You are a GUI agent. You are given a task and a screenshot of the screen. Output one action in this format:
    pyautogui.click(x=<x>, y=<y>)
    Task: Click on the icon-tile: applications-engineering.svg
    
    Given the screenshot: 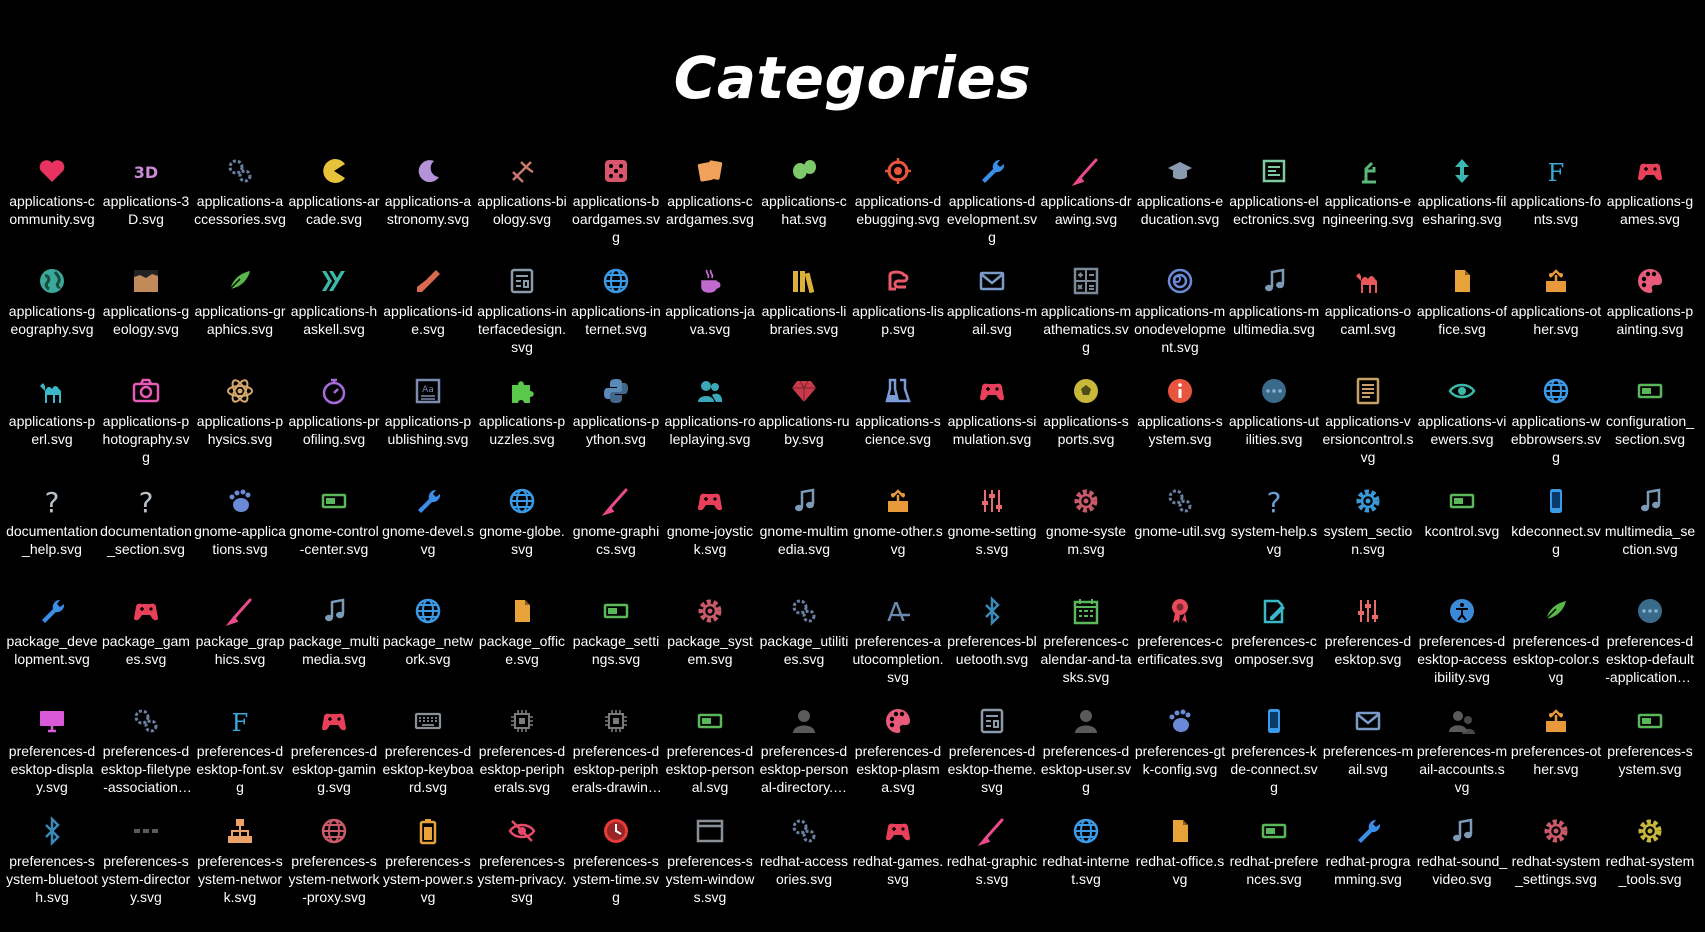 What is the action you would take?
    pyautogui.click(x=1368, y=208)
    